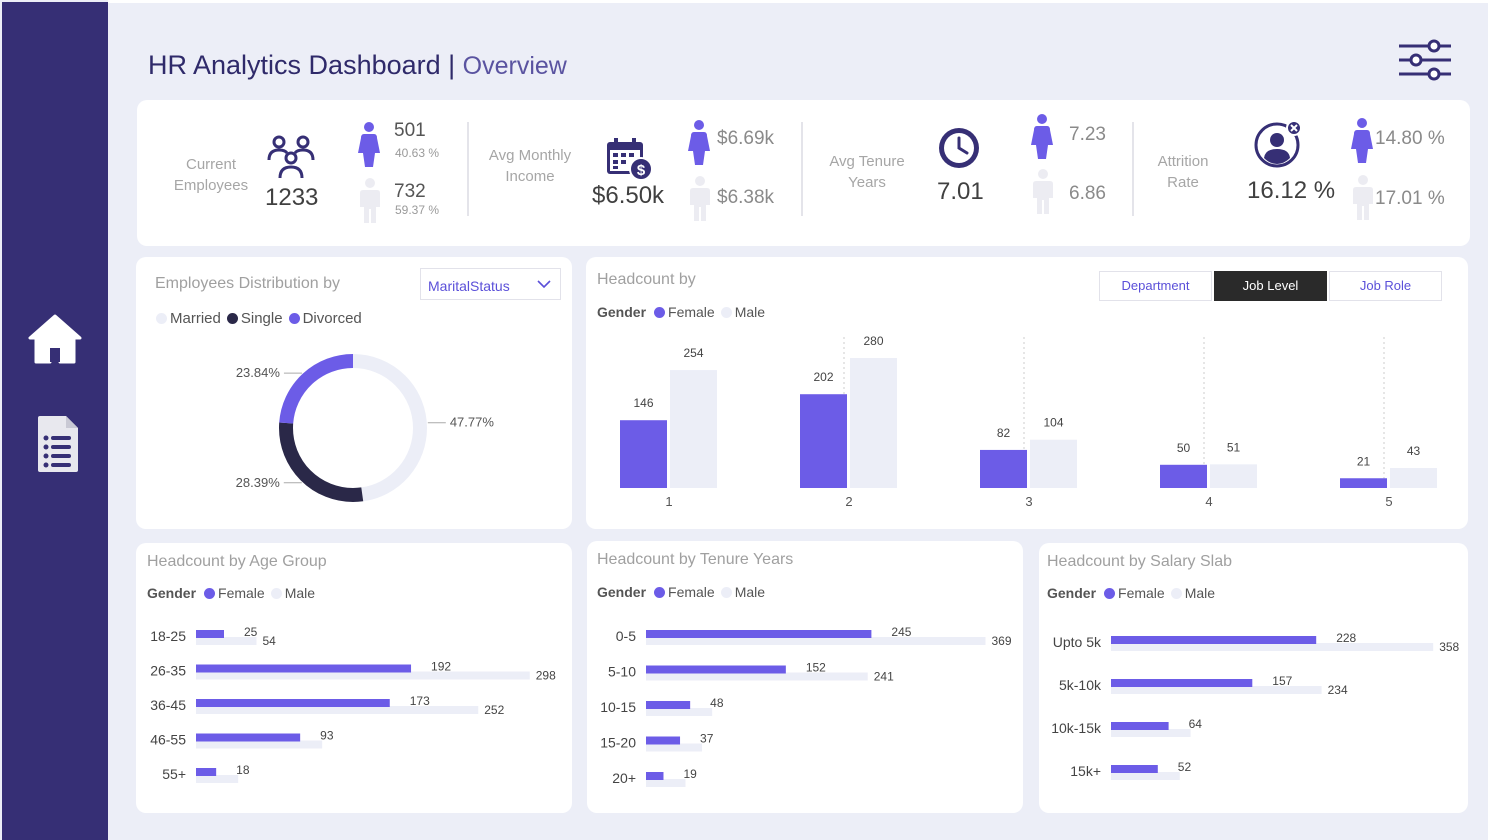 The height and width of the screenshot is (840, 1488). Describe the element at coordinates (1077, 642) in the screenshot. I see `y-tick-label: Upto 5k` at that location.